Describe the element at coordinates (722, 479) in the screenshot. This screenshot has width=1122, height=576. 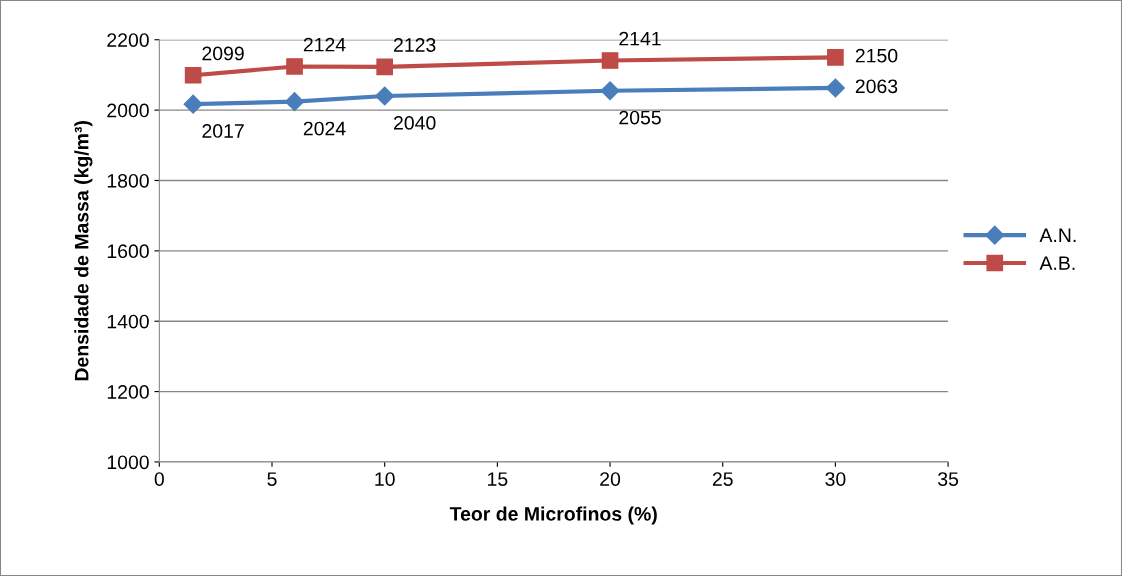
I see `x-tick-label: 25` at that location.